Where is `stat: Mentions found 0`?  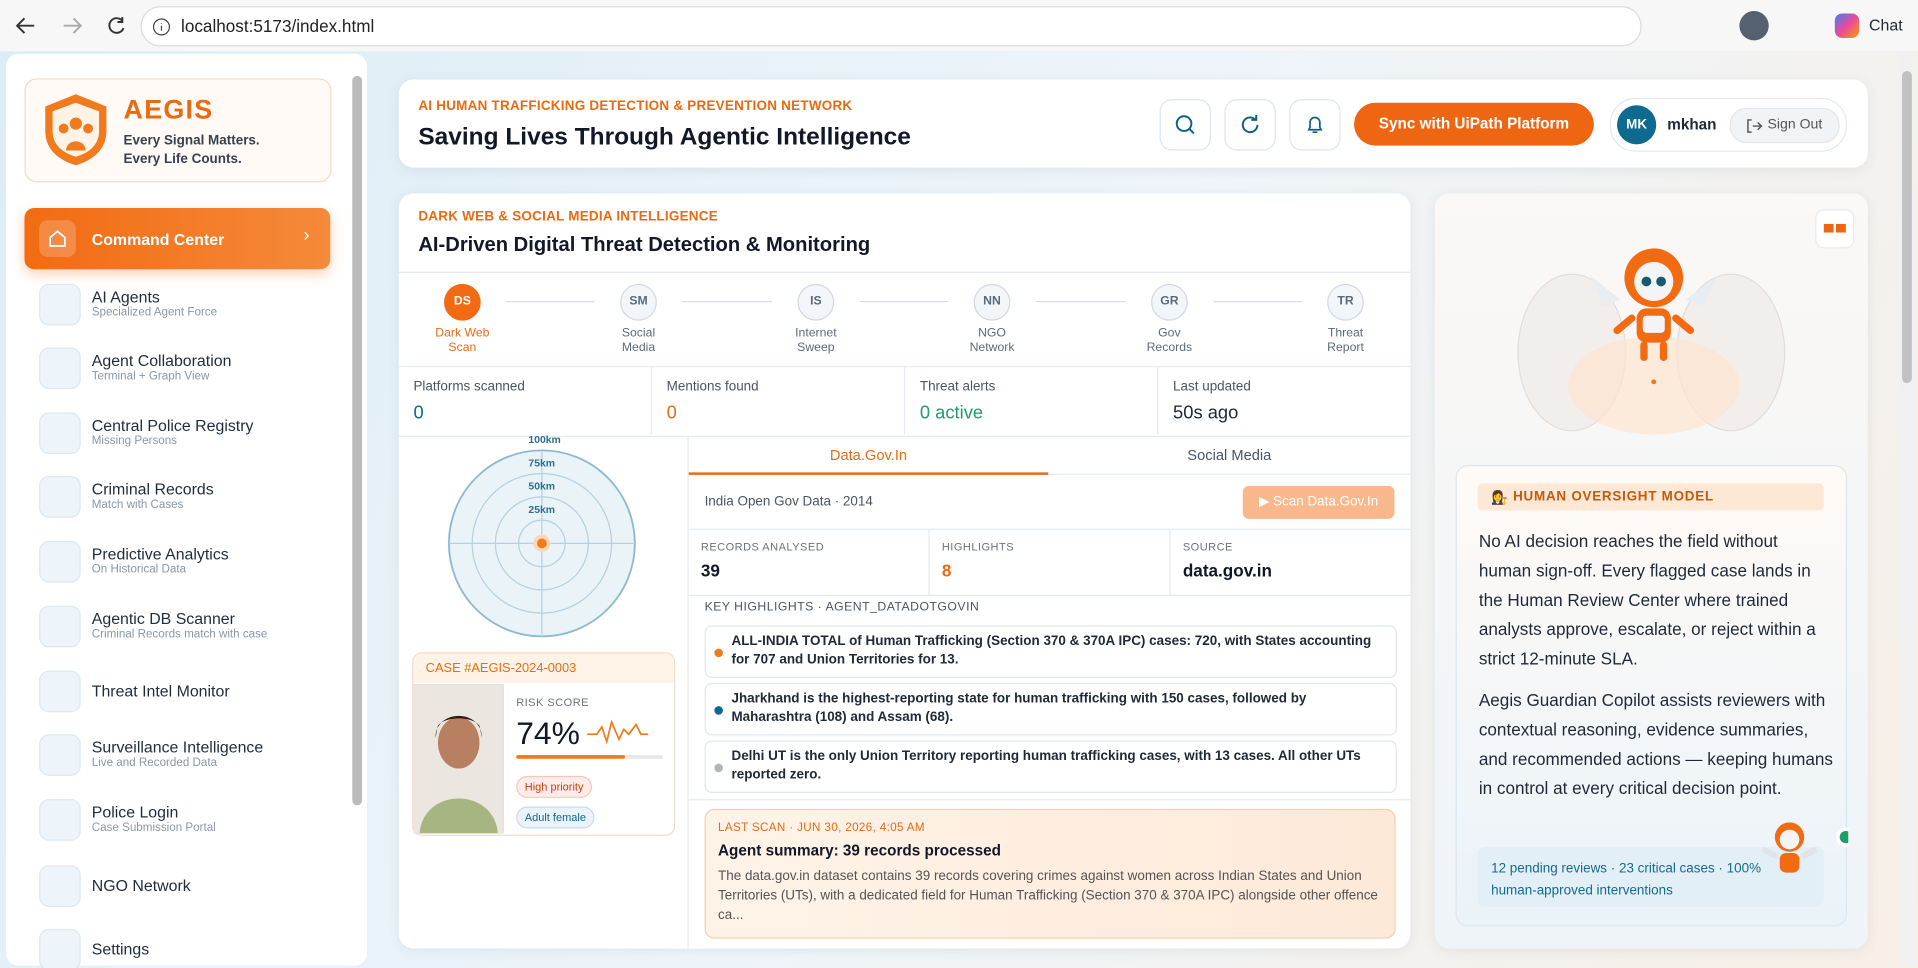
stat: Mentions found 0 is located at coordinates (779, 401).